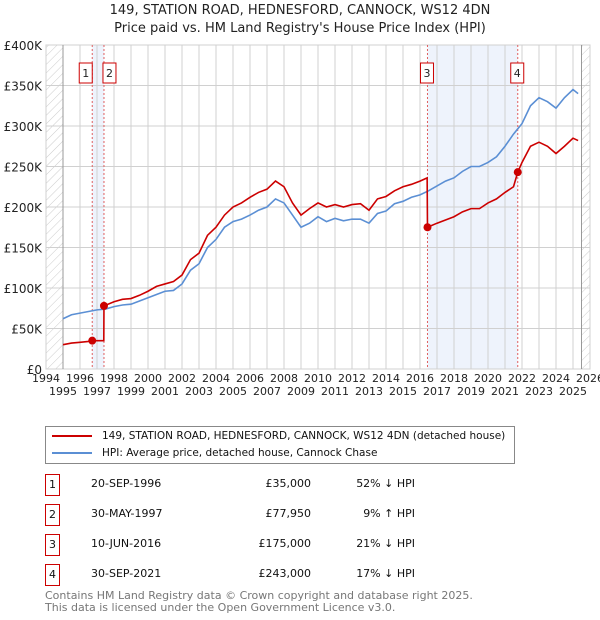 This screenshot has width=600, height=620. What do you see at coordinates (80, 378) in the screenshot?
I see `x-tick-label: 1996` at bounding box center [80, 378].